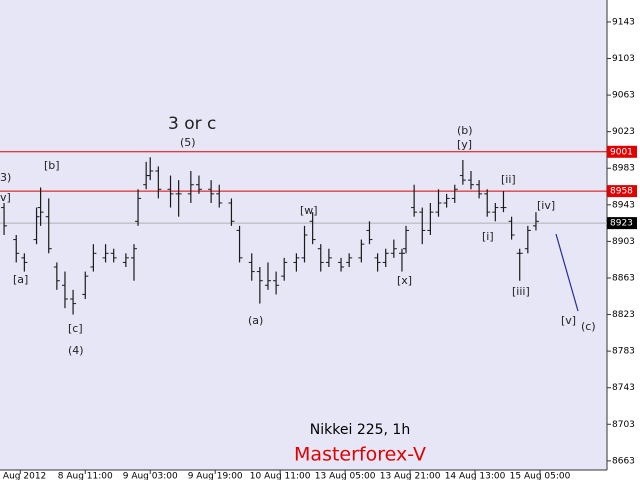 This screenshot has width=640, height=480. Describe the element at coordinates (188, 142) in the screenshot. I see `wave-label: (5)` at that location.